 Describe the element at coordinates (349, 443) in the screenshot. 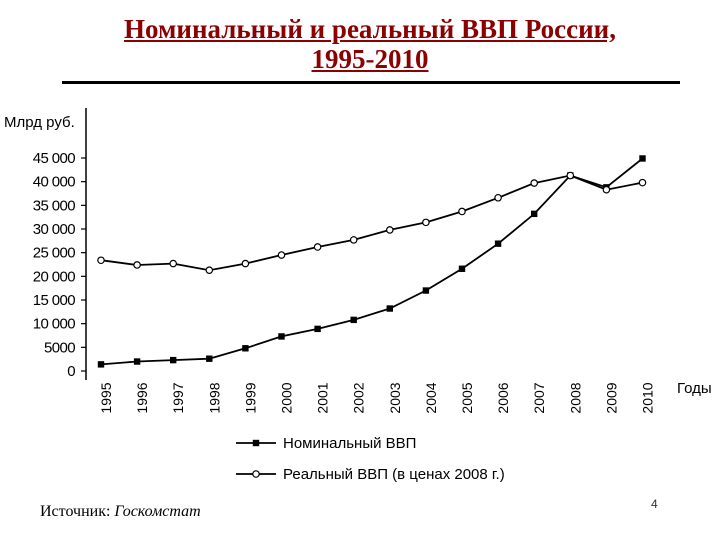

I see `legend-label-1: Номинальный ВВП` at that location.